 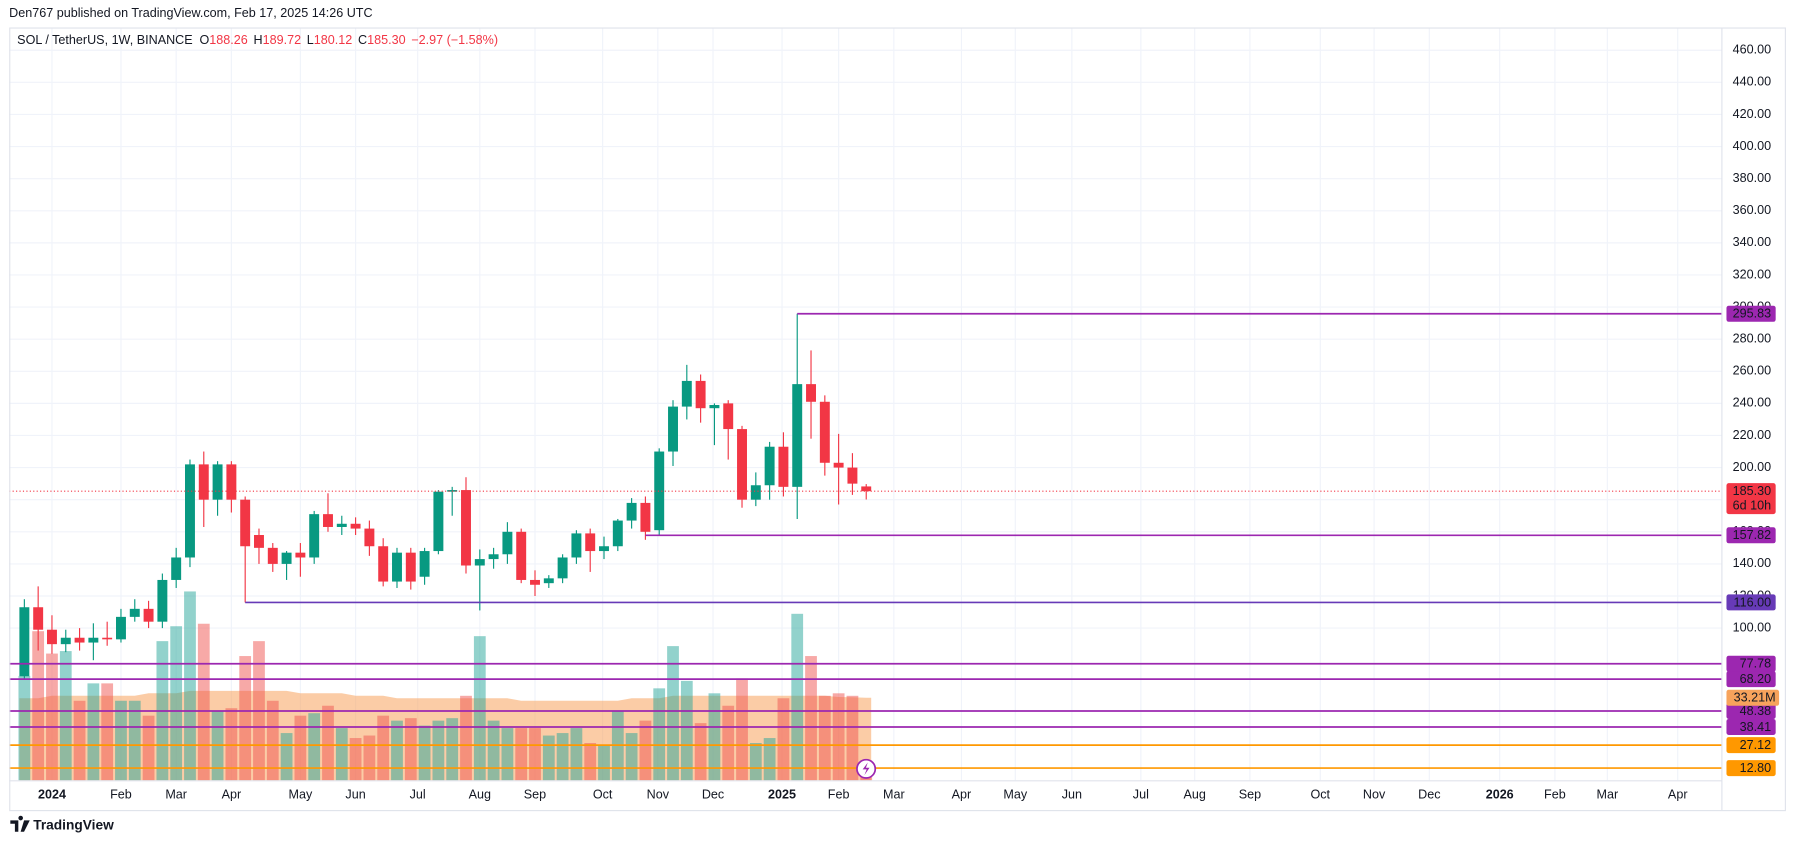 What do you see at coordinates (205, 41) in the screenshot?
I see `ohlc-prefix: O` at bounding box center [205, 41].